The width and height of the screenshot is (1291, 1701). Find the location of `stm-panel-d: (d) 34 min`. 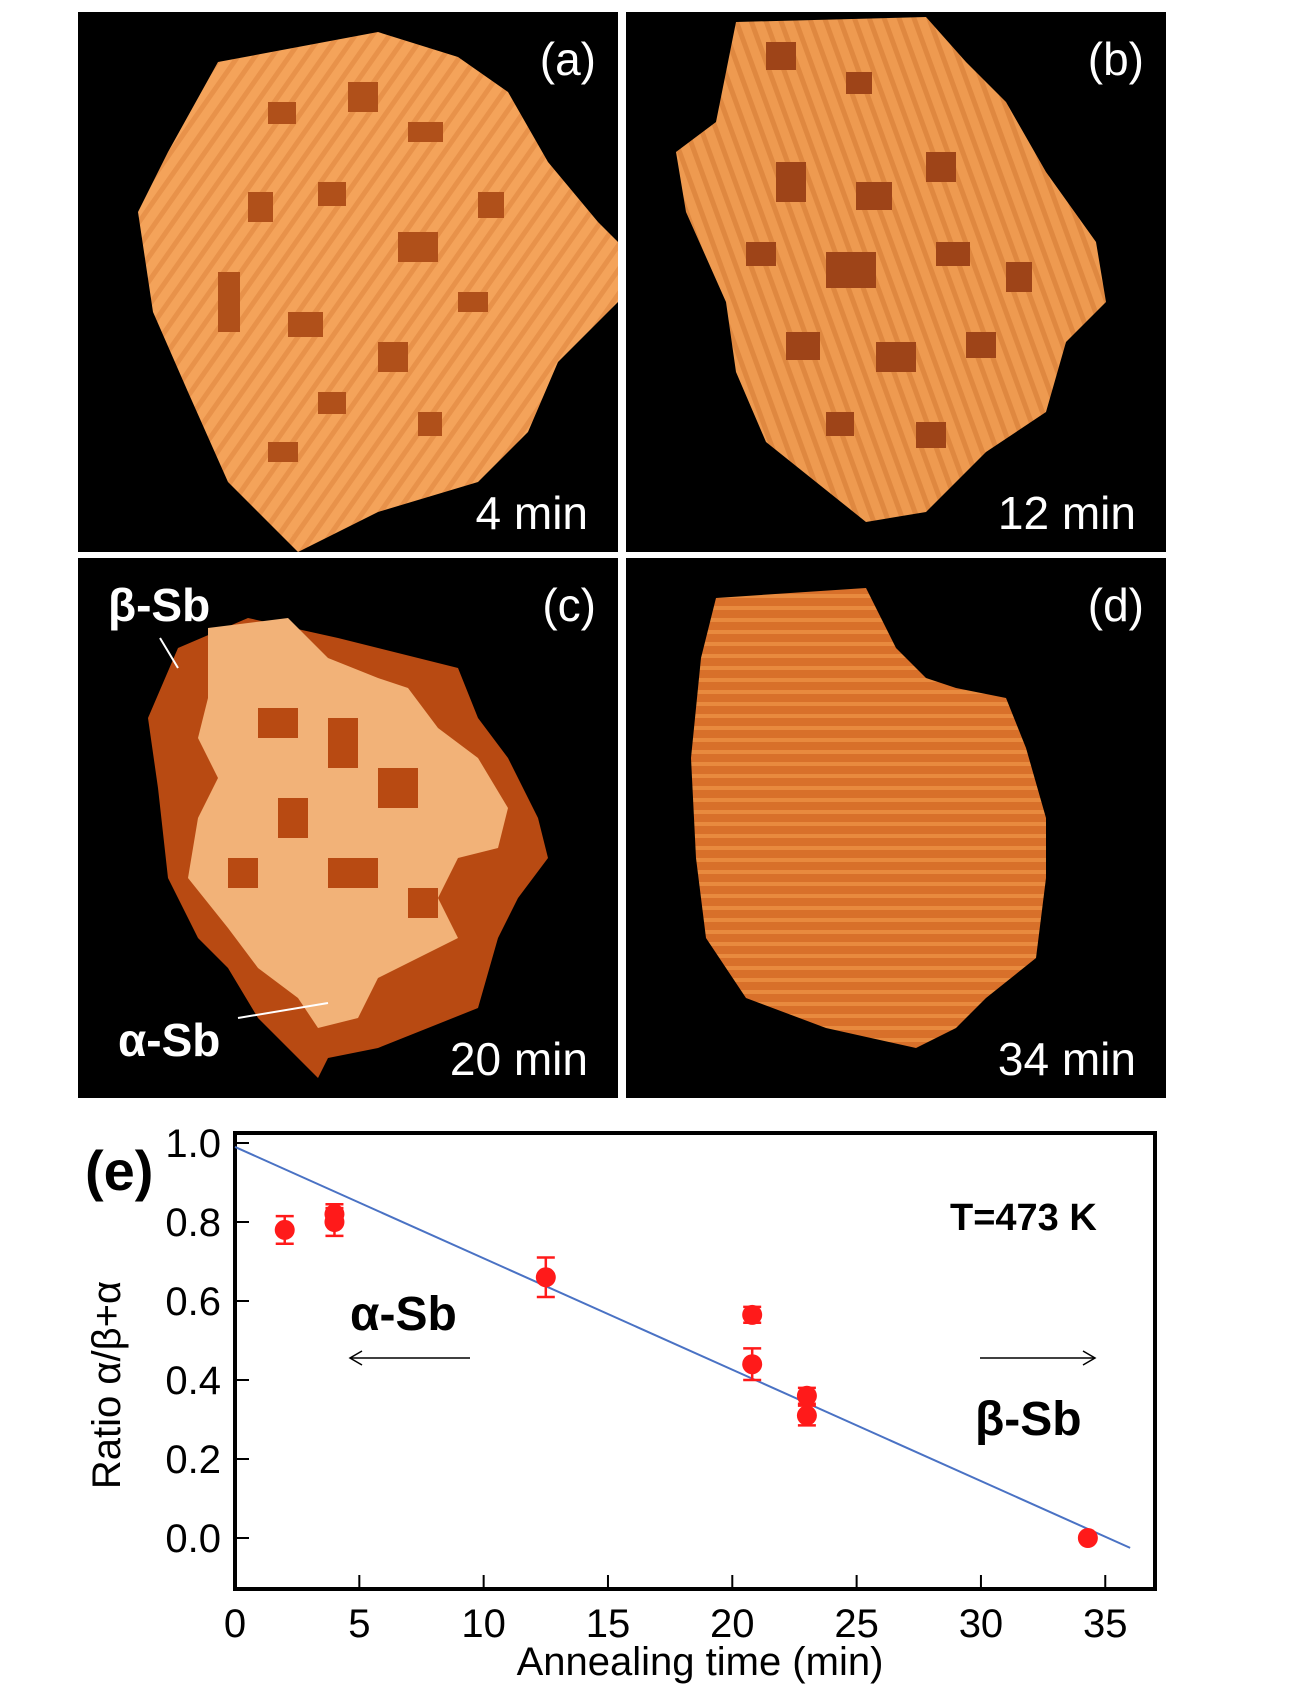

stm-panel-d: (d) 34 min is located at coordinates (896, 828).